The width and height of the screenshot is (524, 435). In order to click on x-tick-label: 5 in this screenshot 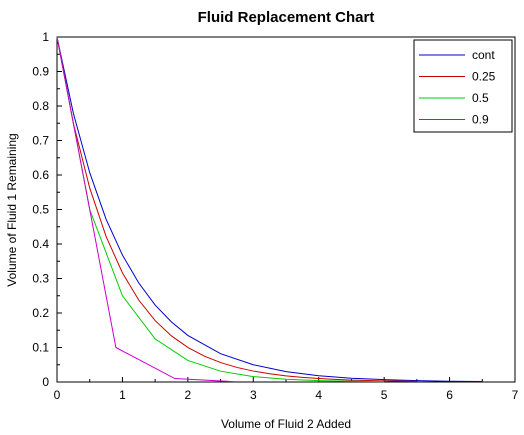, I will do `click(384, 395)`.